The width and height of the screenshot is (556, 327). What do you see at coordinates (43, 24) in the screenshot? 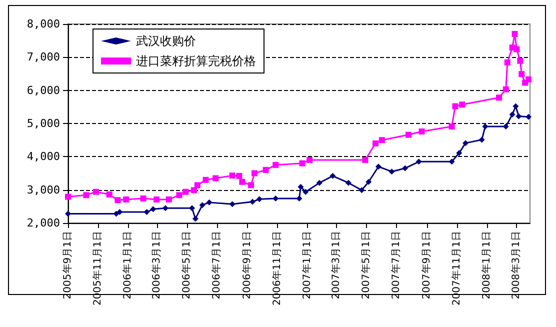
I see `y-tick-label: 8,000` at bounding box center [43, 24].